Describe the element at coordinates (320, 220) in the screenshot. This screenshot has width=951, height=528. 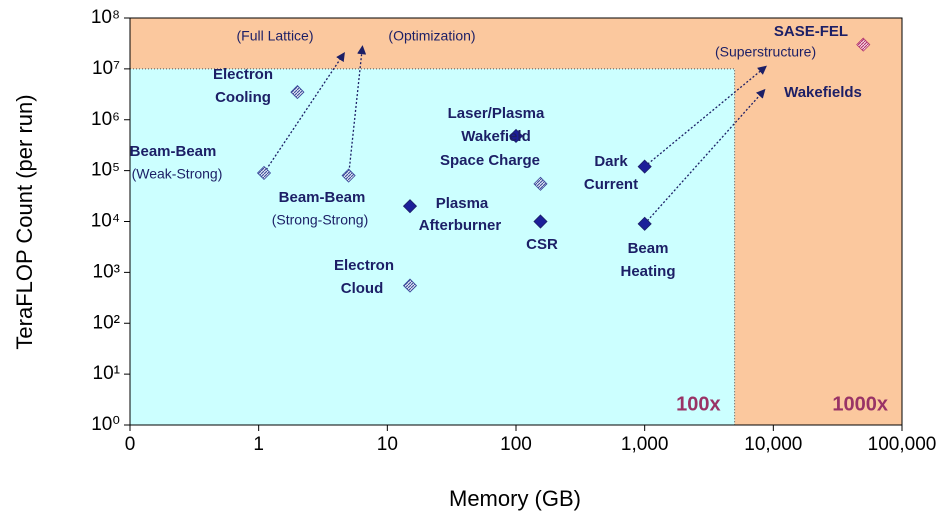
I see `point-note: (Strong-Strong)` at that location.